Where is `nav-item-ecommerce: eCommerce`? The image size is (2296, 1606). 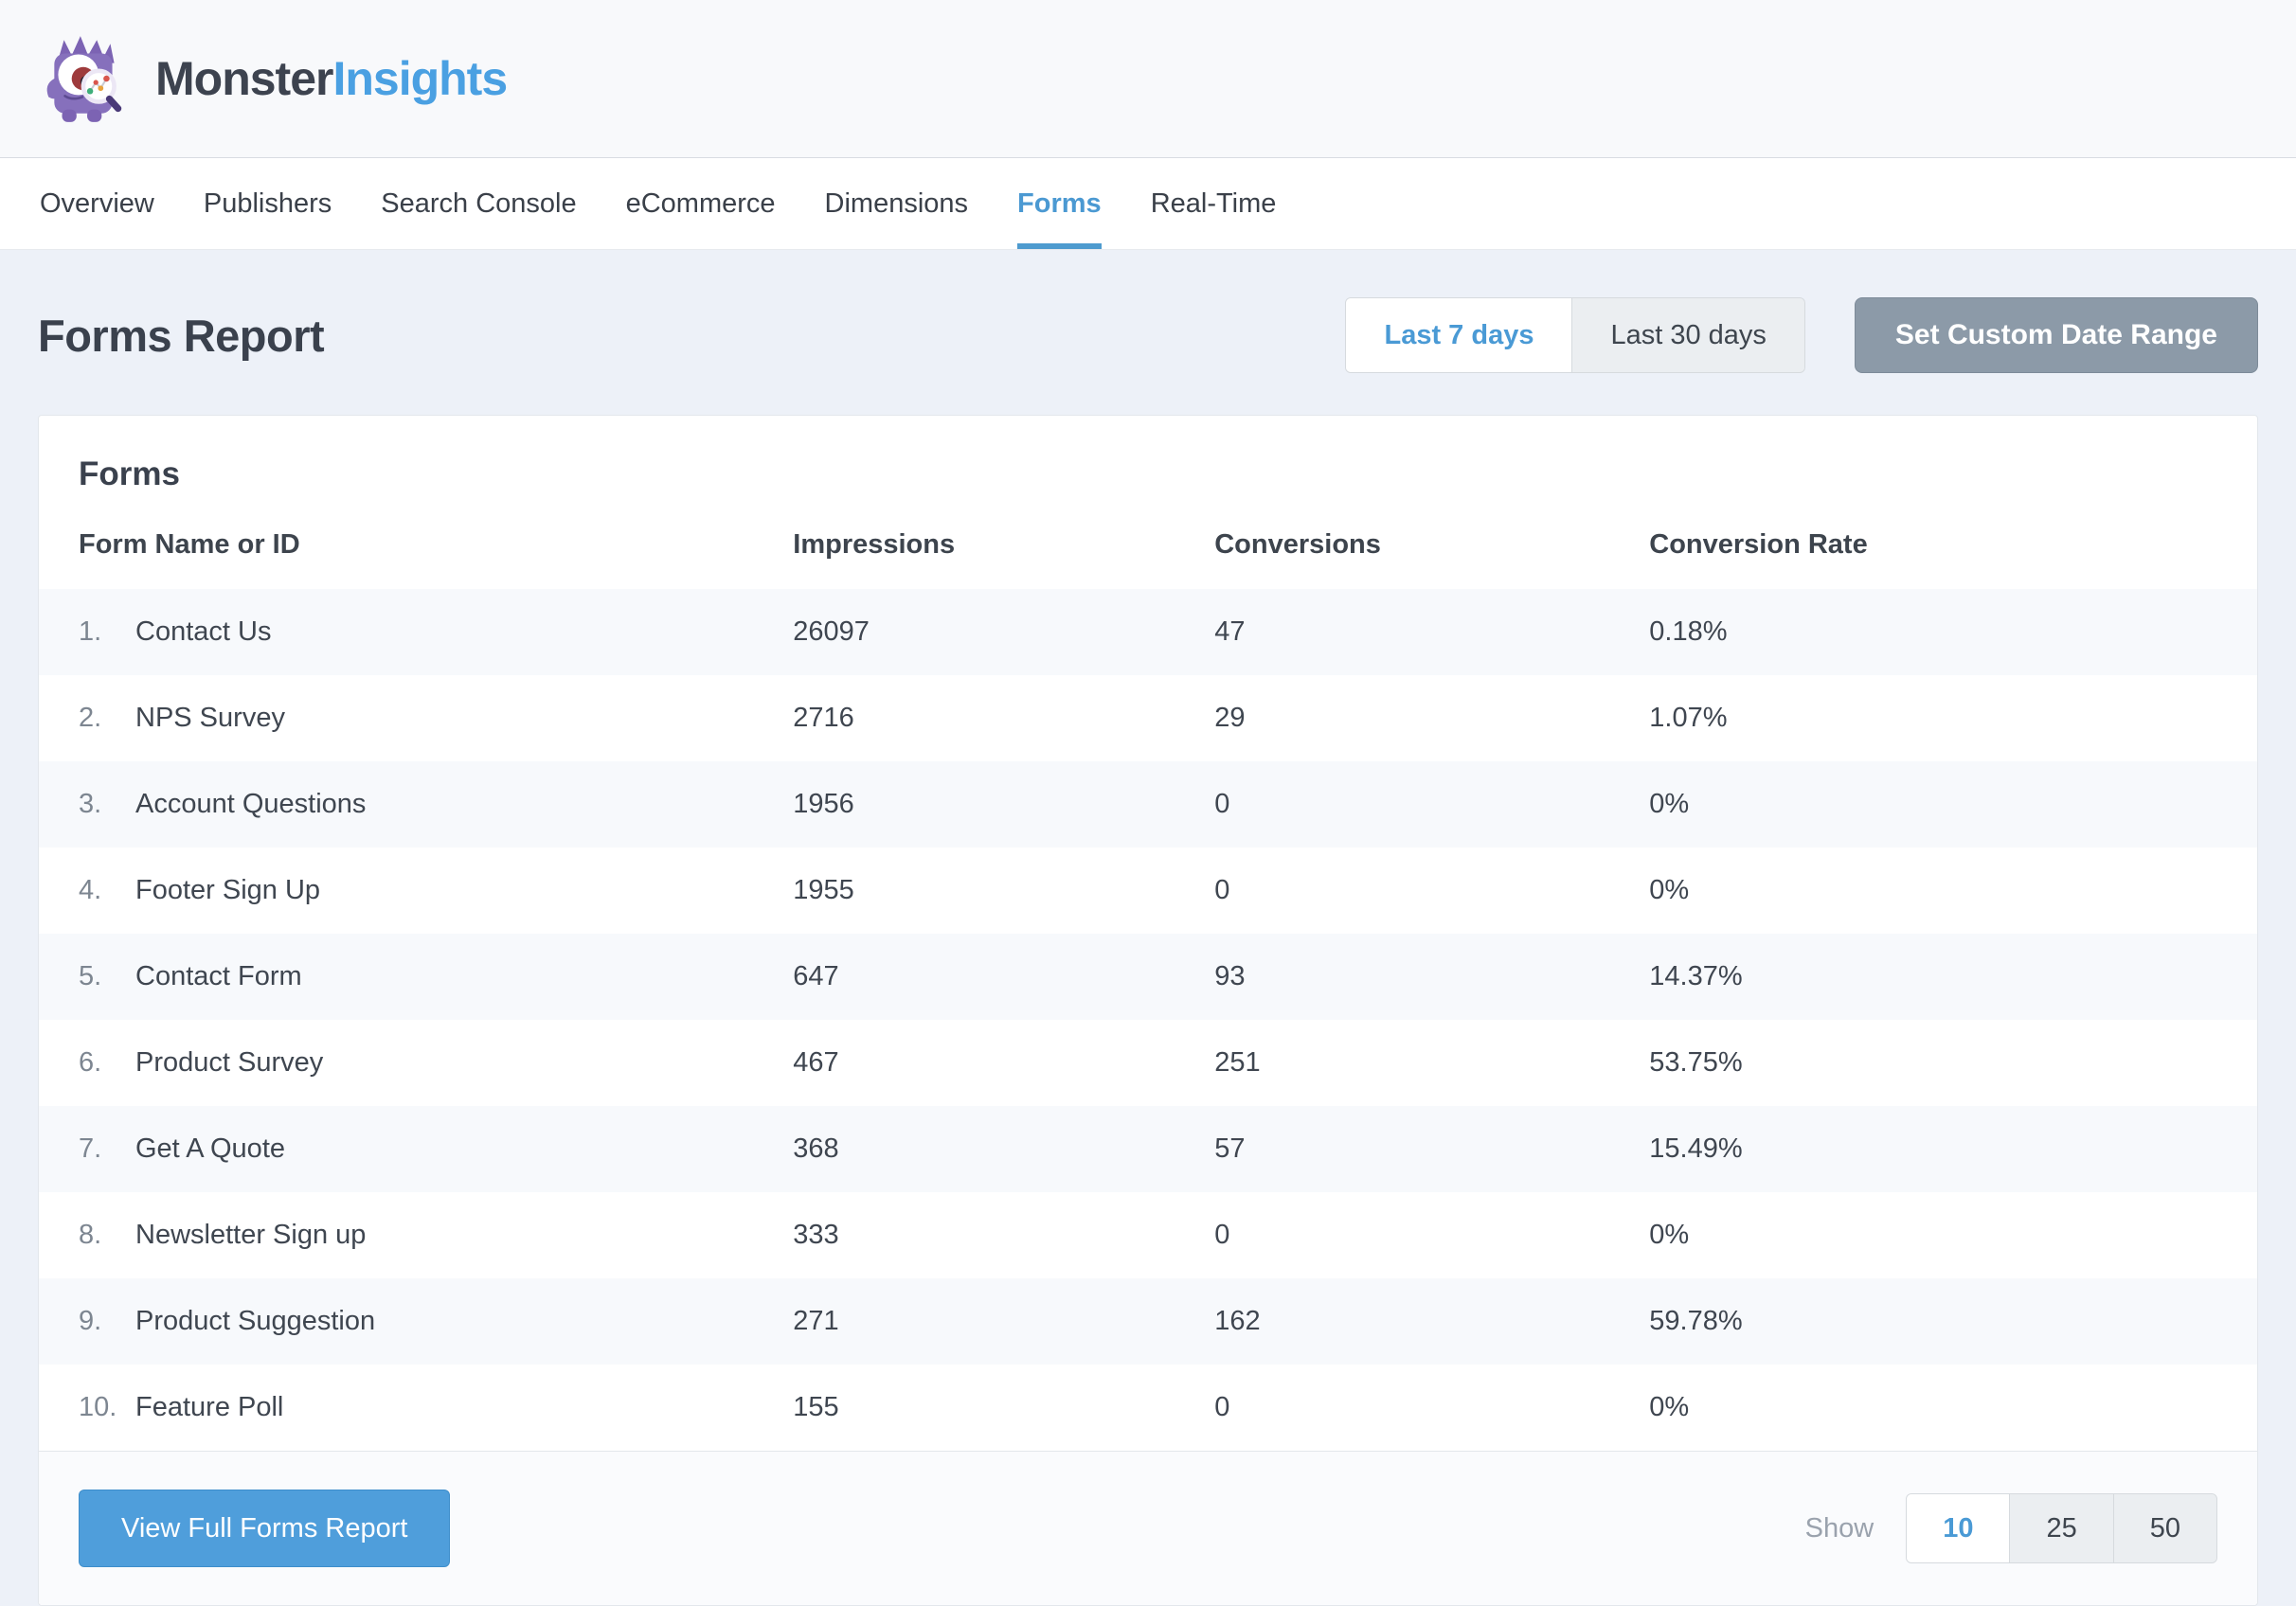 nav-item-ecommerce: eCommerce is located at coordinates (700, 203).